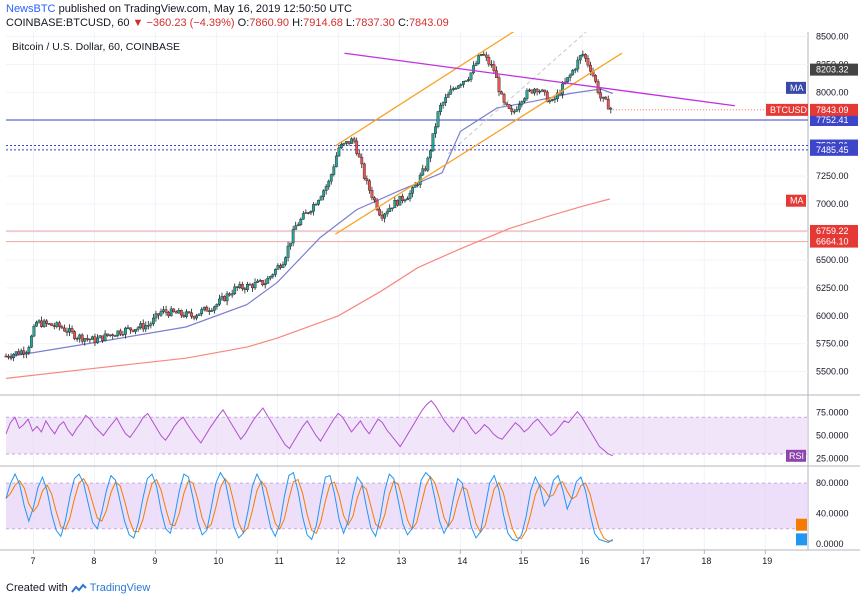 This screenshot has width=860, height=603. I want to click on channel-mid-line, so click(517, 93).